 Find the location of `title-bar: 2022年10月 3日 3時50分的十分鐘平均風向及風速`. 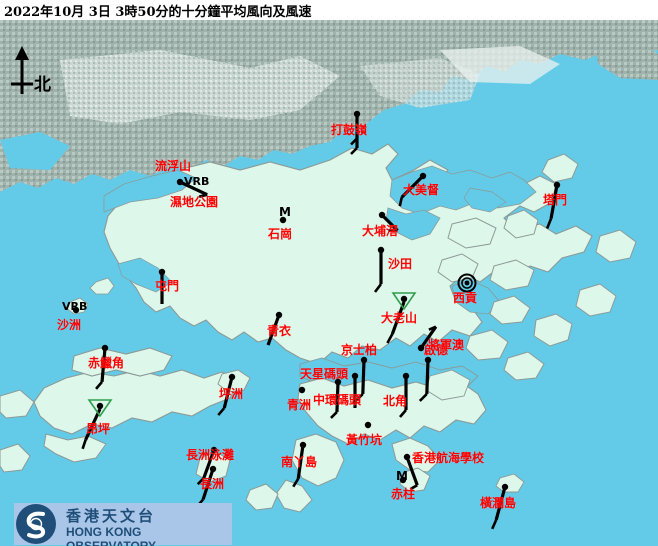

title-bar: 2022年10月 3日 3時50分的十分鐘平均風向及風速 is located at coordinates (329, 10).